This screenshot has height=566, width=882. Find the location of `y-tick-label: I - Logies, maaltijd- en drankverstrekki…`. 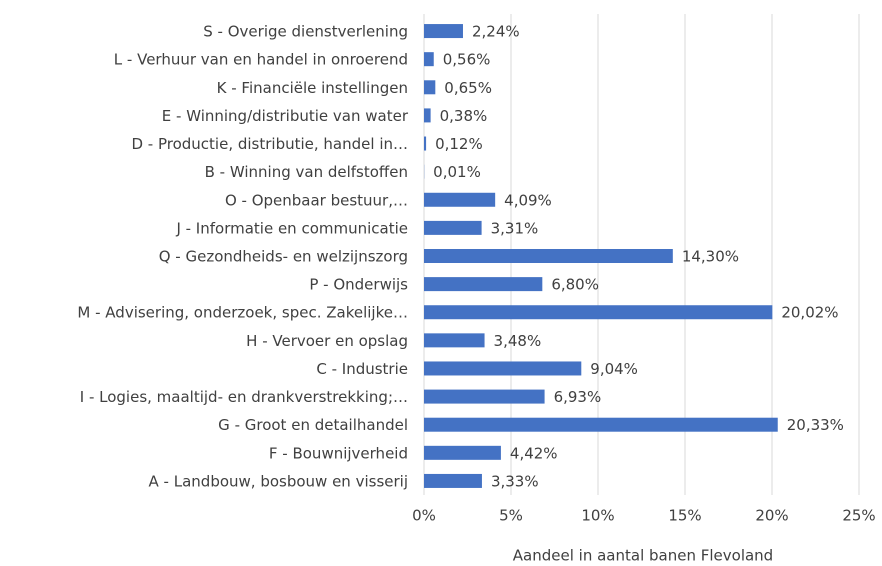

y-tick-label: I - Logies, maaltijd- en drankverstrekki… is located at coordinates (244, 397).